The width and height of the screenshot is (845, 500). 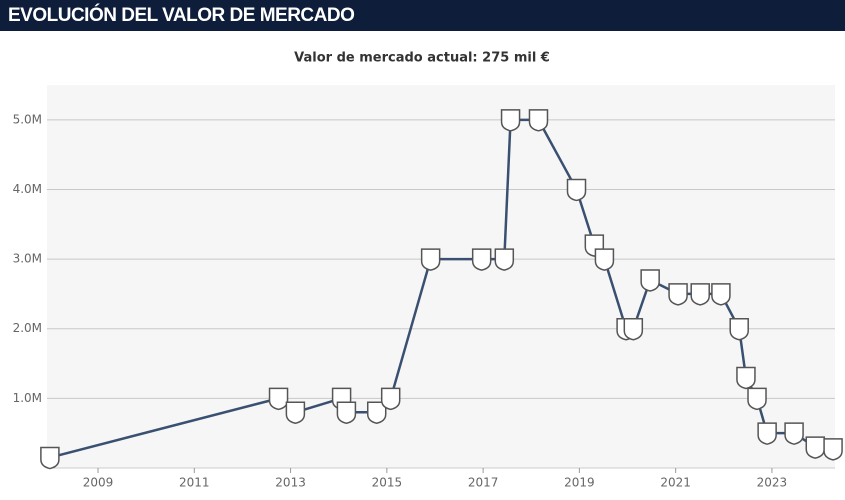 What do you see at coordinates (98, 483) in the screenshot?
I see `x-tick-label: 2009` at bounding box center [98, 483].